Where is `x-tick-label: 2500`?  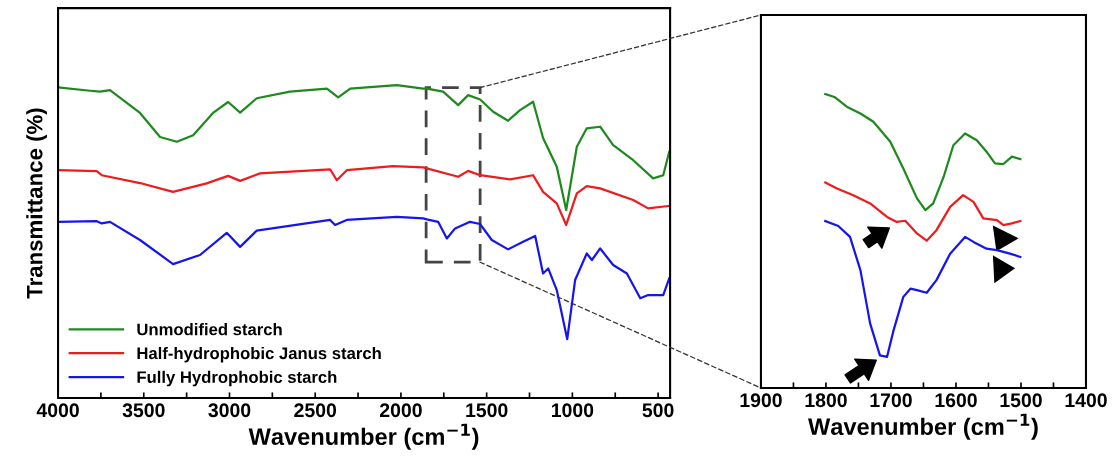 x-tick-label: 2500 is located at coordinates (315, 410).